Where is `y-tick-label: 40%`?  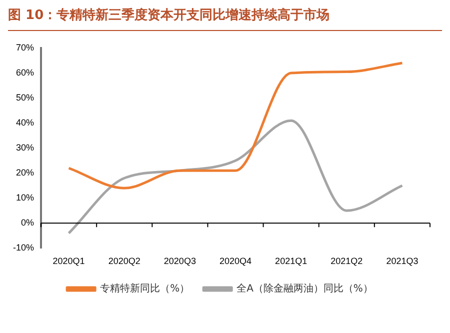 y-tick-label: 40% is located at coordinates (25, 123).